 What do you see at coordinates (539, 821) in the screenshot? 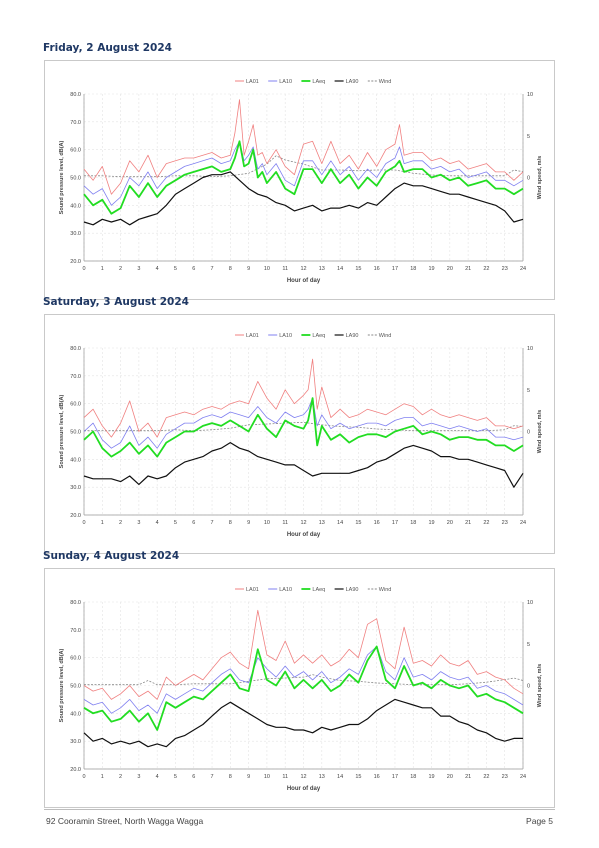
I see `footer-page-number: Page 5` at bounding box center [539, 821].